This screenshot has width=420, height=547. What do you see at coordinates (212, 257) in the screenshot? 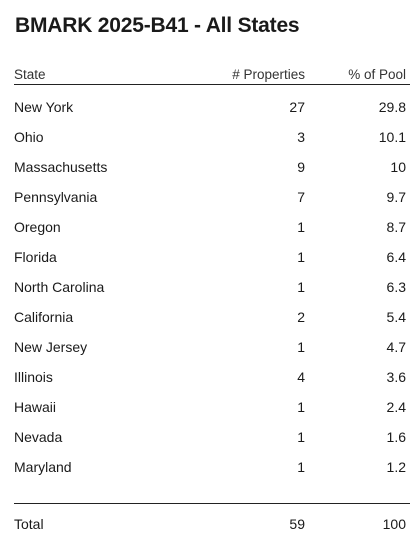
I see `table-row: Florida 1 6.4` at bounding box center [212, 257].